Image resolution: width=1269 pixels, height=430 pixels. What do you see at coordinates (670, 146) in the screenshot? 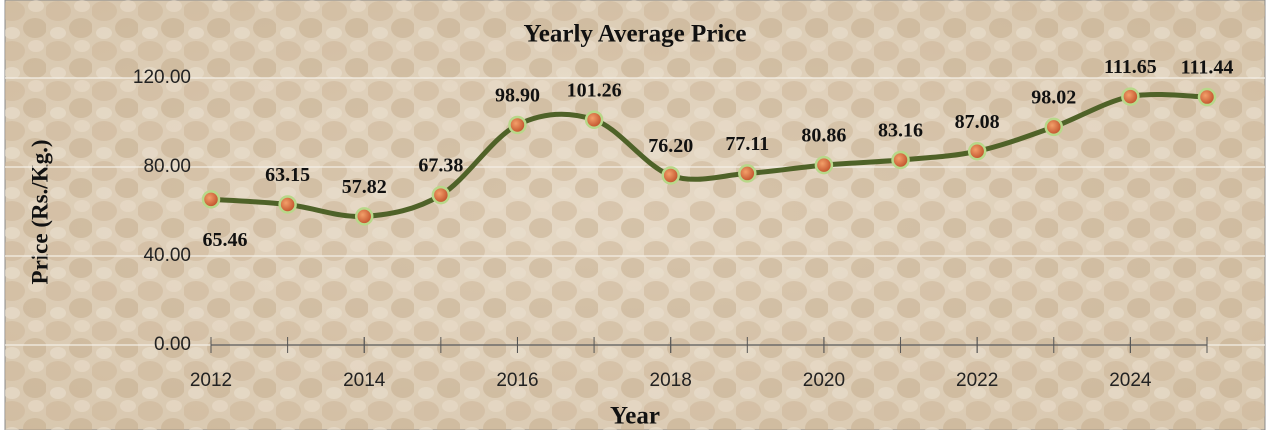
I see `data-label: 76.20` at bounding box center [670, 146].